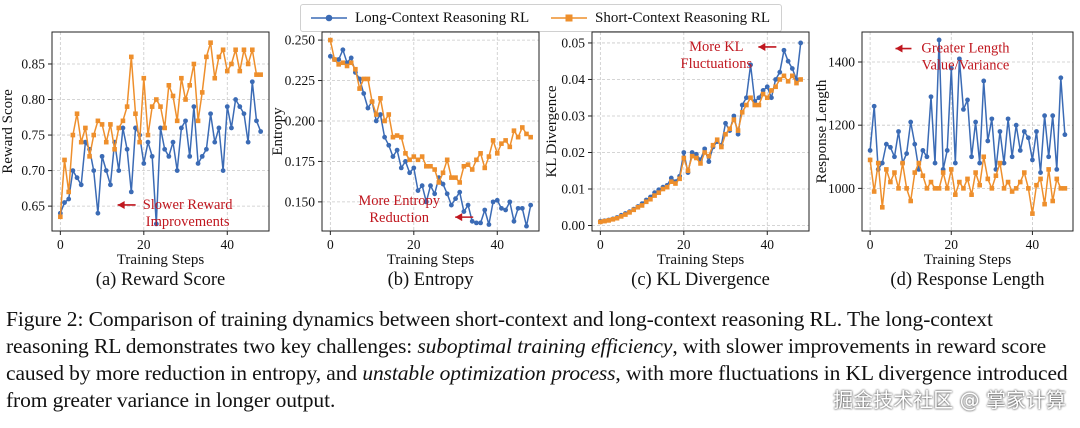  What do you see at coordinates (952, 244) in the screenshot?
I see `length-xtick-label: 20` at bounding box center [952, 244].